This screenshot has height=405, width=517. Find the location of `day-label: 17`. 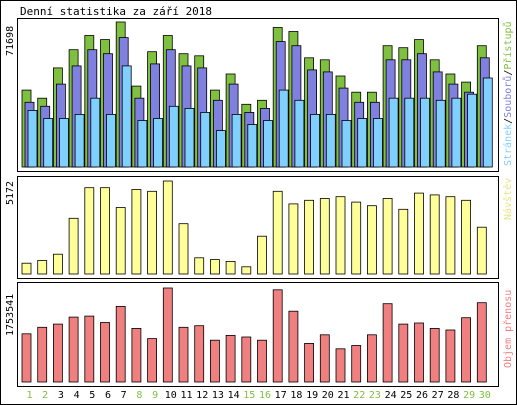

day-label: 17 is located at coordinates (281, 395).